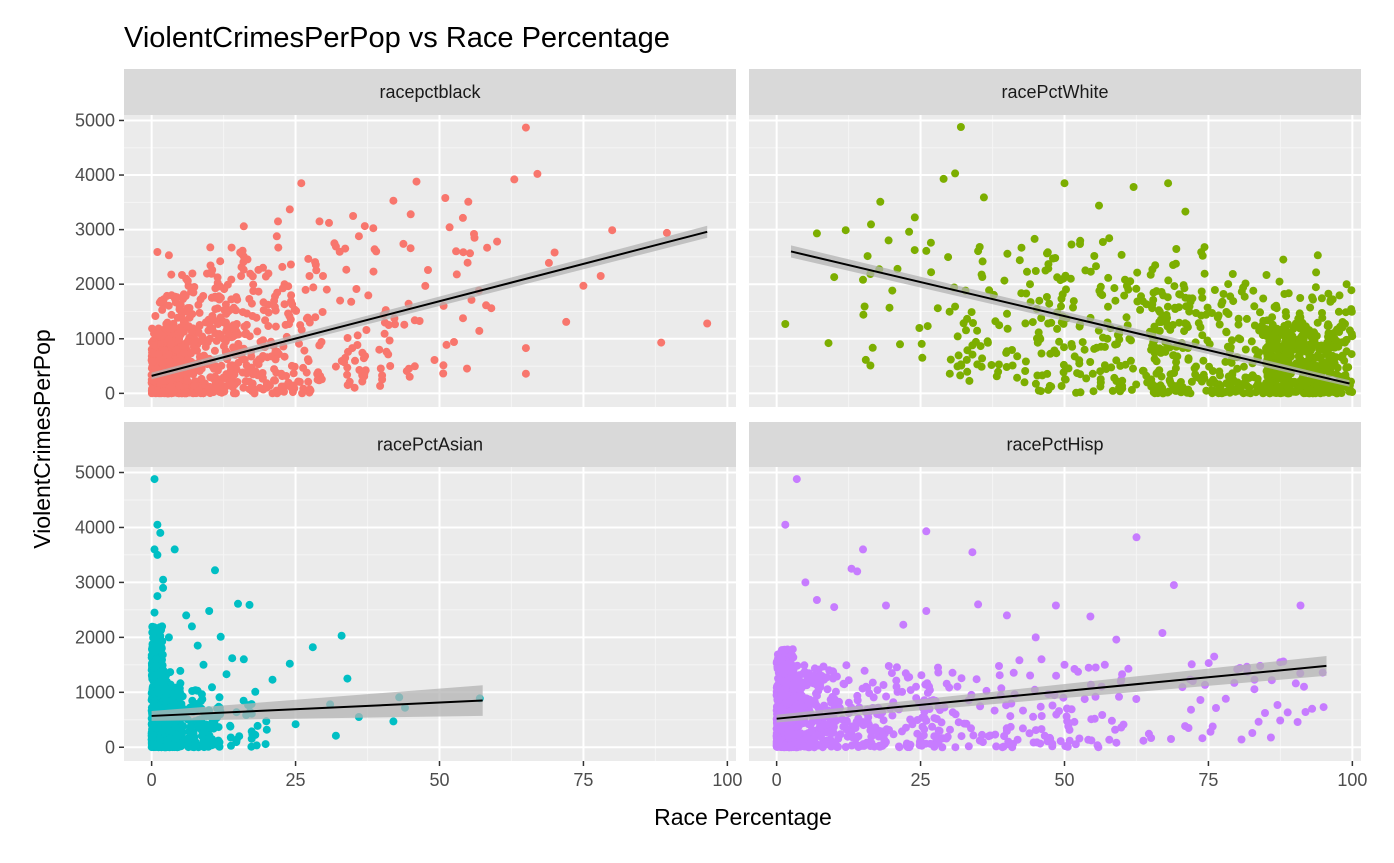 This screenshot has width=1394, height=863. What do you see at coordinates (1064, 780) in the screenshot?
I see `x-tick-label: 50` at bounding box center [1064, 780].